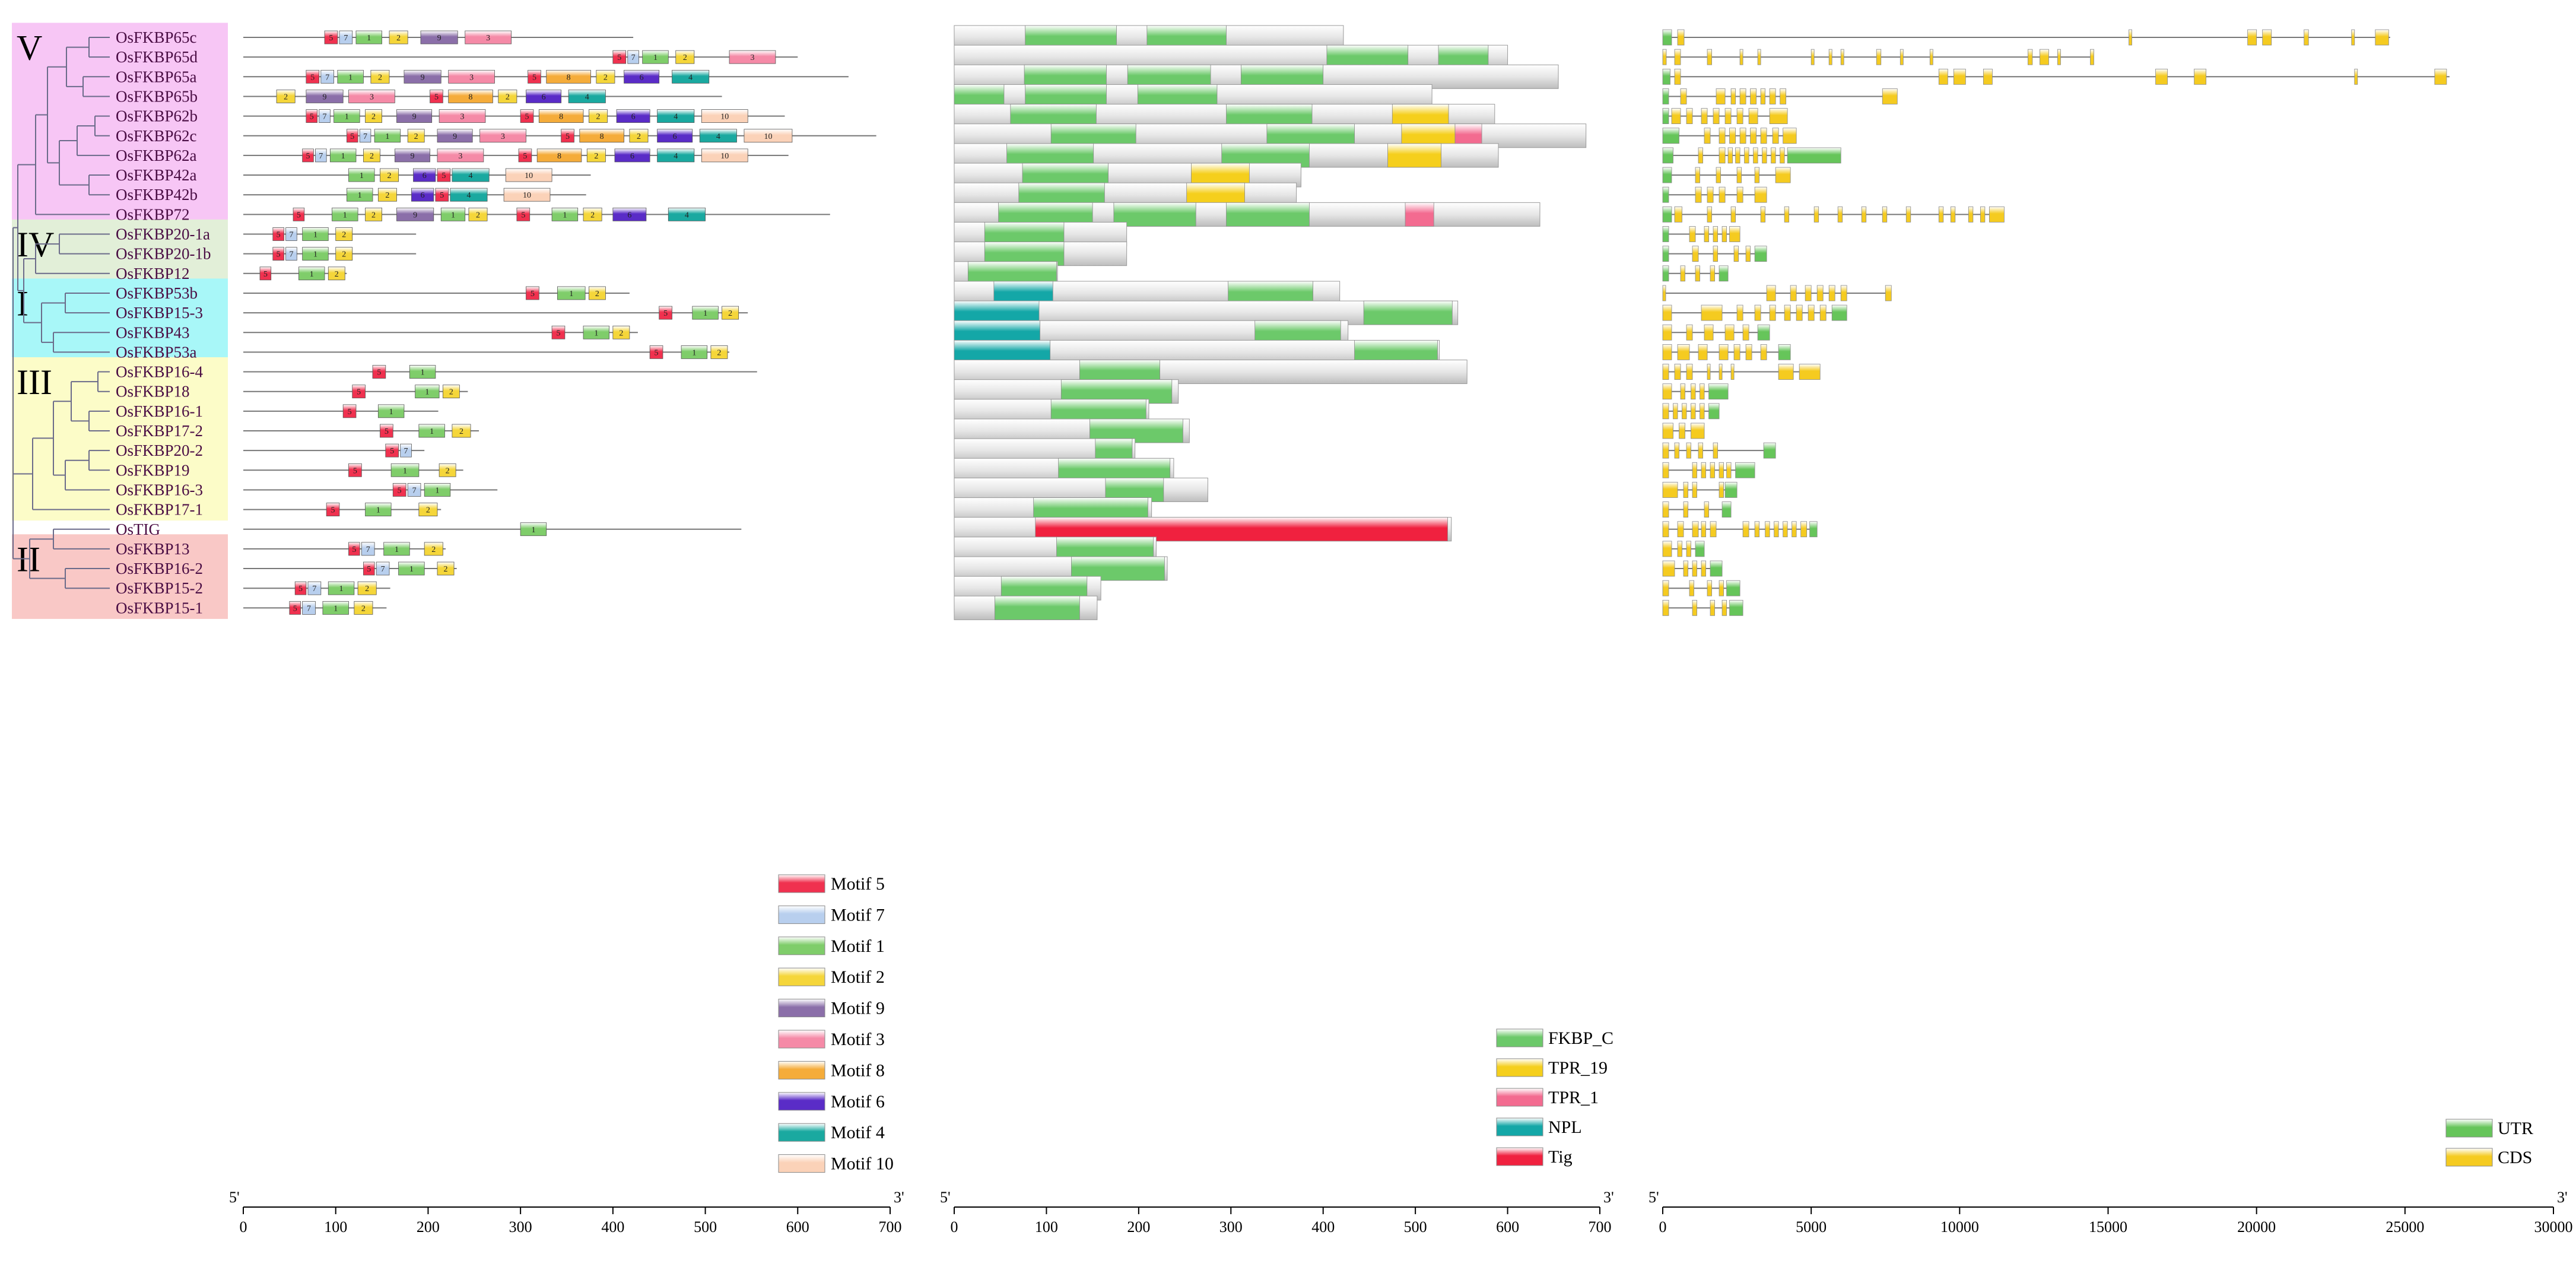 The width and height of the screenshot is (2576, 1267). Describe the element at coordinates (157, 195) in the screenshot. I see `gene-label: OsFKBP42b` at that location.